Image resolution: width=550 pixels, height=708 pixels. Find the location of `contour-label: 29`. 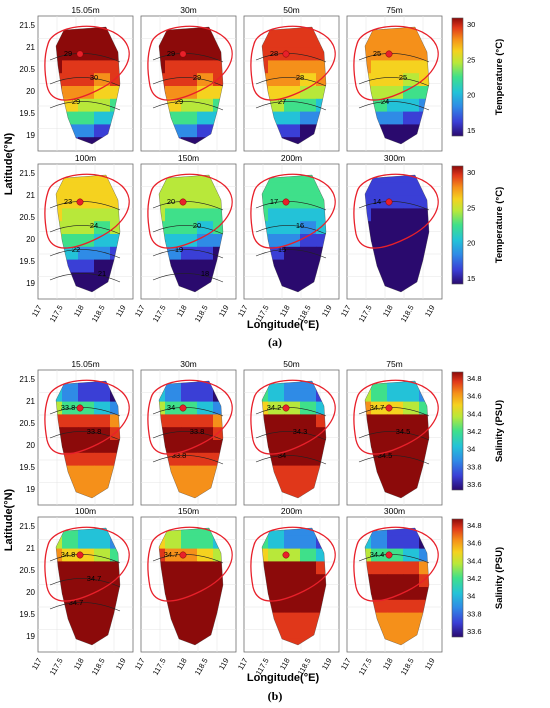

contour-label: 29 is located at coordinates (179, 101).